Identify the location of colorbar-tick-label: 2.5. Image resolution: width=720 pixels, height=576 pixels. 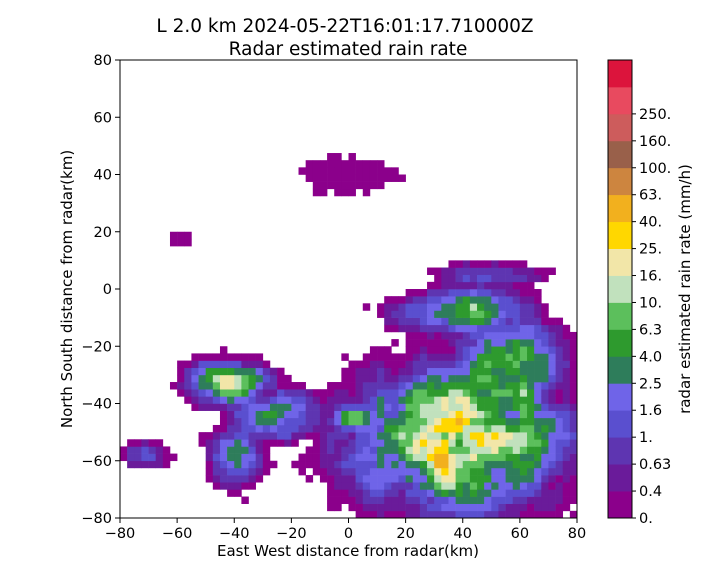
(650, 384).